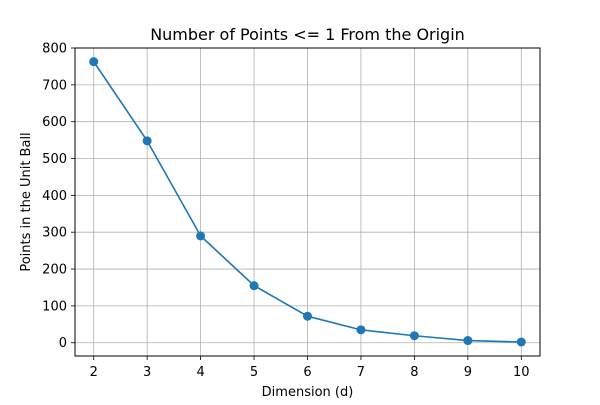  Describe the element at coordinates (147, 372) in the screenshot. I see `x-tick-label: 3` at that location.